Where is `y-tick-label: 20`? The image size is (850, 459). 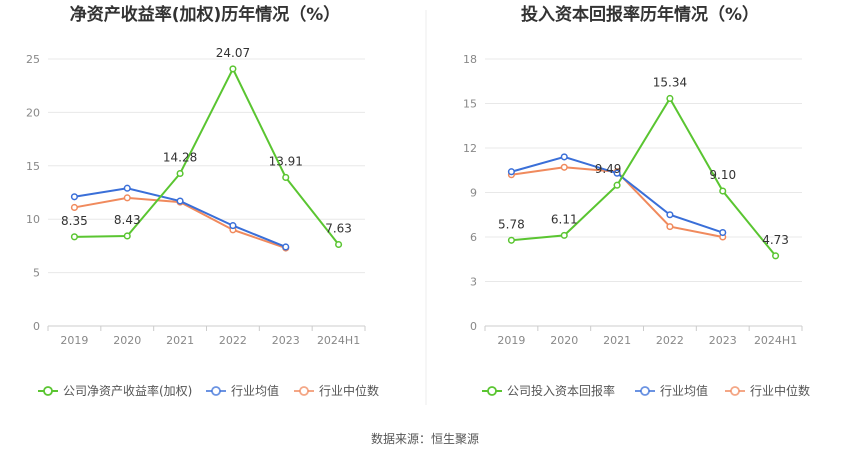
y-tick-label: 20 is located at coordinates (33, 112).